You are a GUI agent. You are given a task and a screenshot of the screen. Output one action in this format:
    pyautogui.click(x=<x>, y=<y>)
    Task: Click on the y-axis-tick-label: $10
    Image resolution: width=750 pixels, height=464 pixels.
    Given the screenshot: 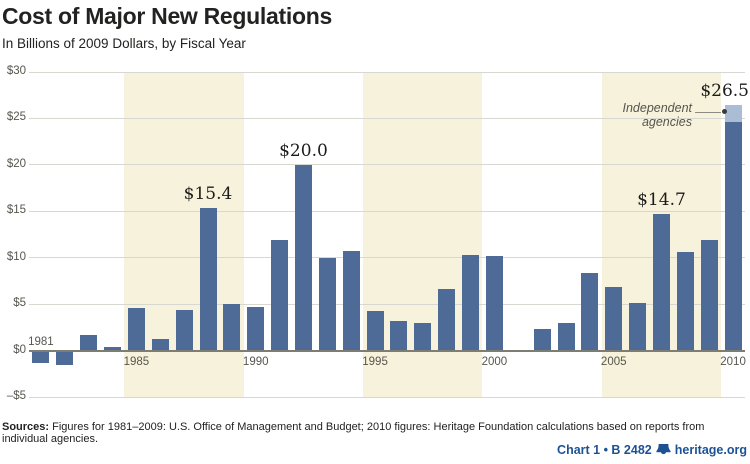 What is the action you would take?
    pyautogui.click(x=16, y=256)
    